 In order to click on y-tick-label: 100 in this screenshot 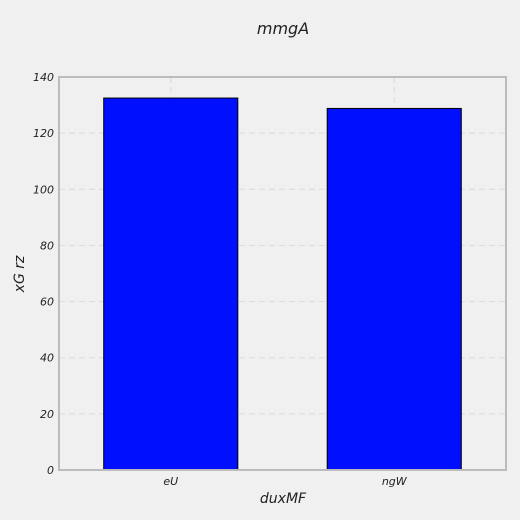, I will do `click(43, 189)`.